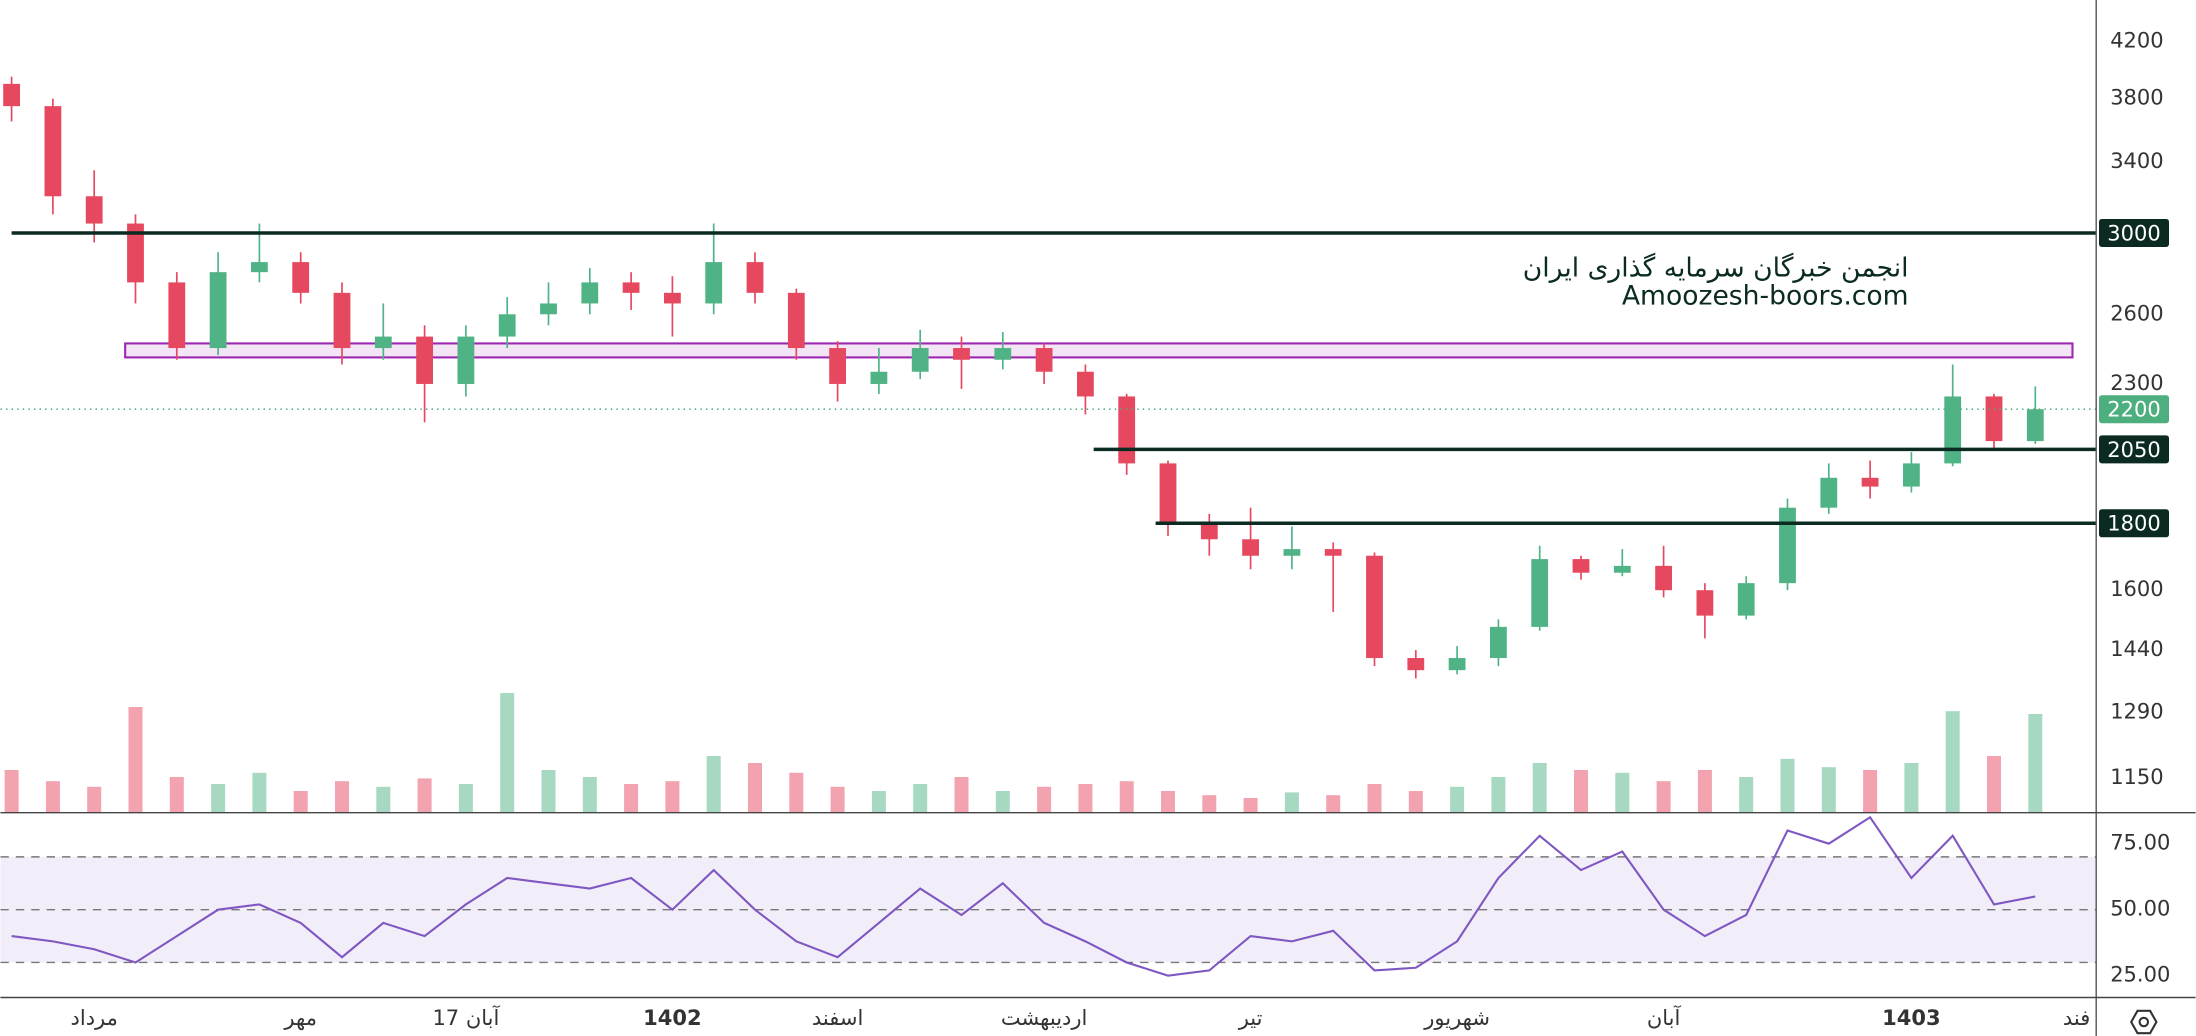  I want to click on y-tick-label: 4200, so click(2136, 41).